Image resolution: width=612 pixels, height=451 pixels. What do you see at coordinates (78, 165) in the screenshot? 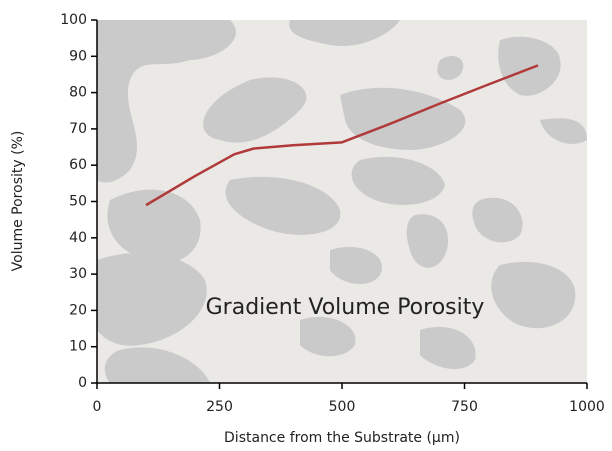
I see `y-tick-label: 60` at bounding box center [78, 165].